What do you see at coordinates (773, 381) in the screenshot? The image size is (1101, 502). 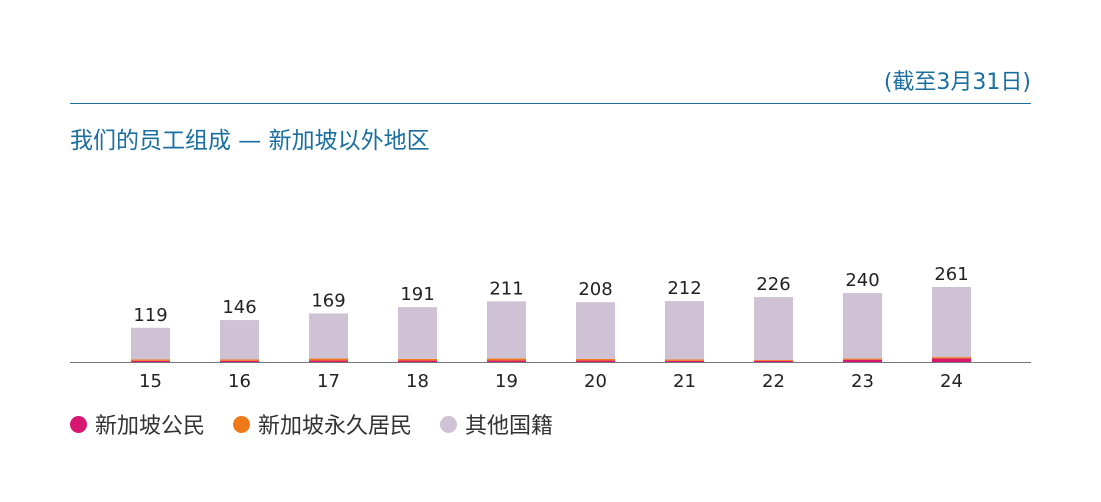 I see `x-tick-label-22: 22` at bounding box center [773, 381].